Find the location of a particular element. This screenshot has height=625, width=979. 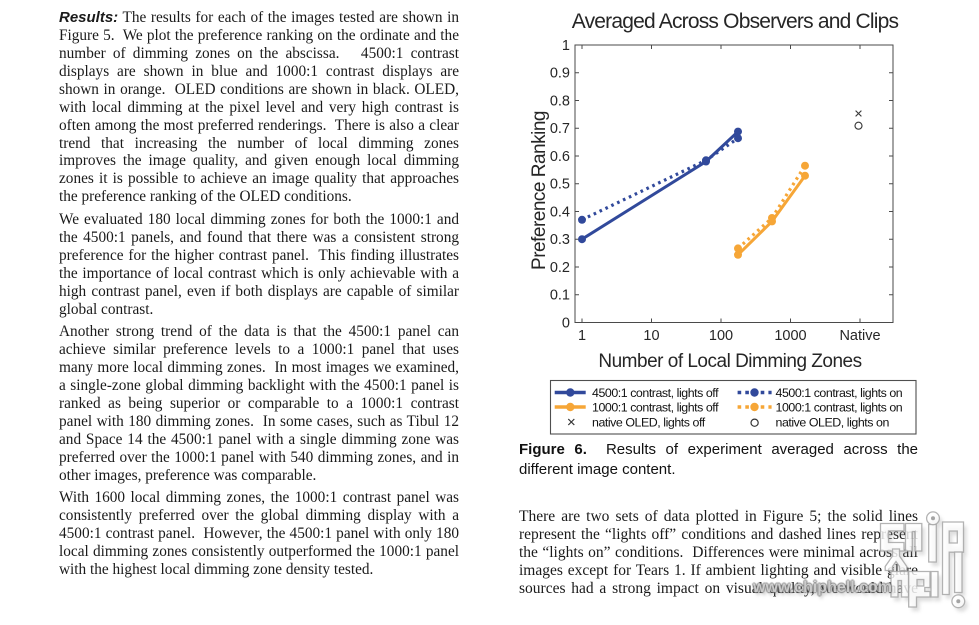

svg-text: 0.6 is located at coordinates (560, 157).